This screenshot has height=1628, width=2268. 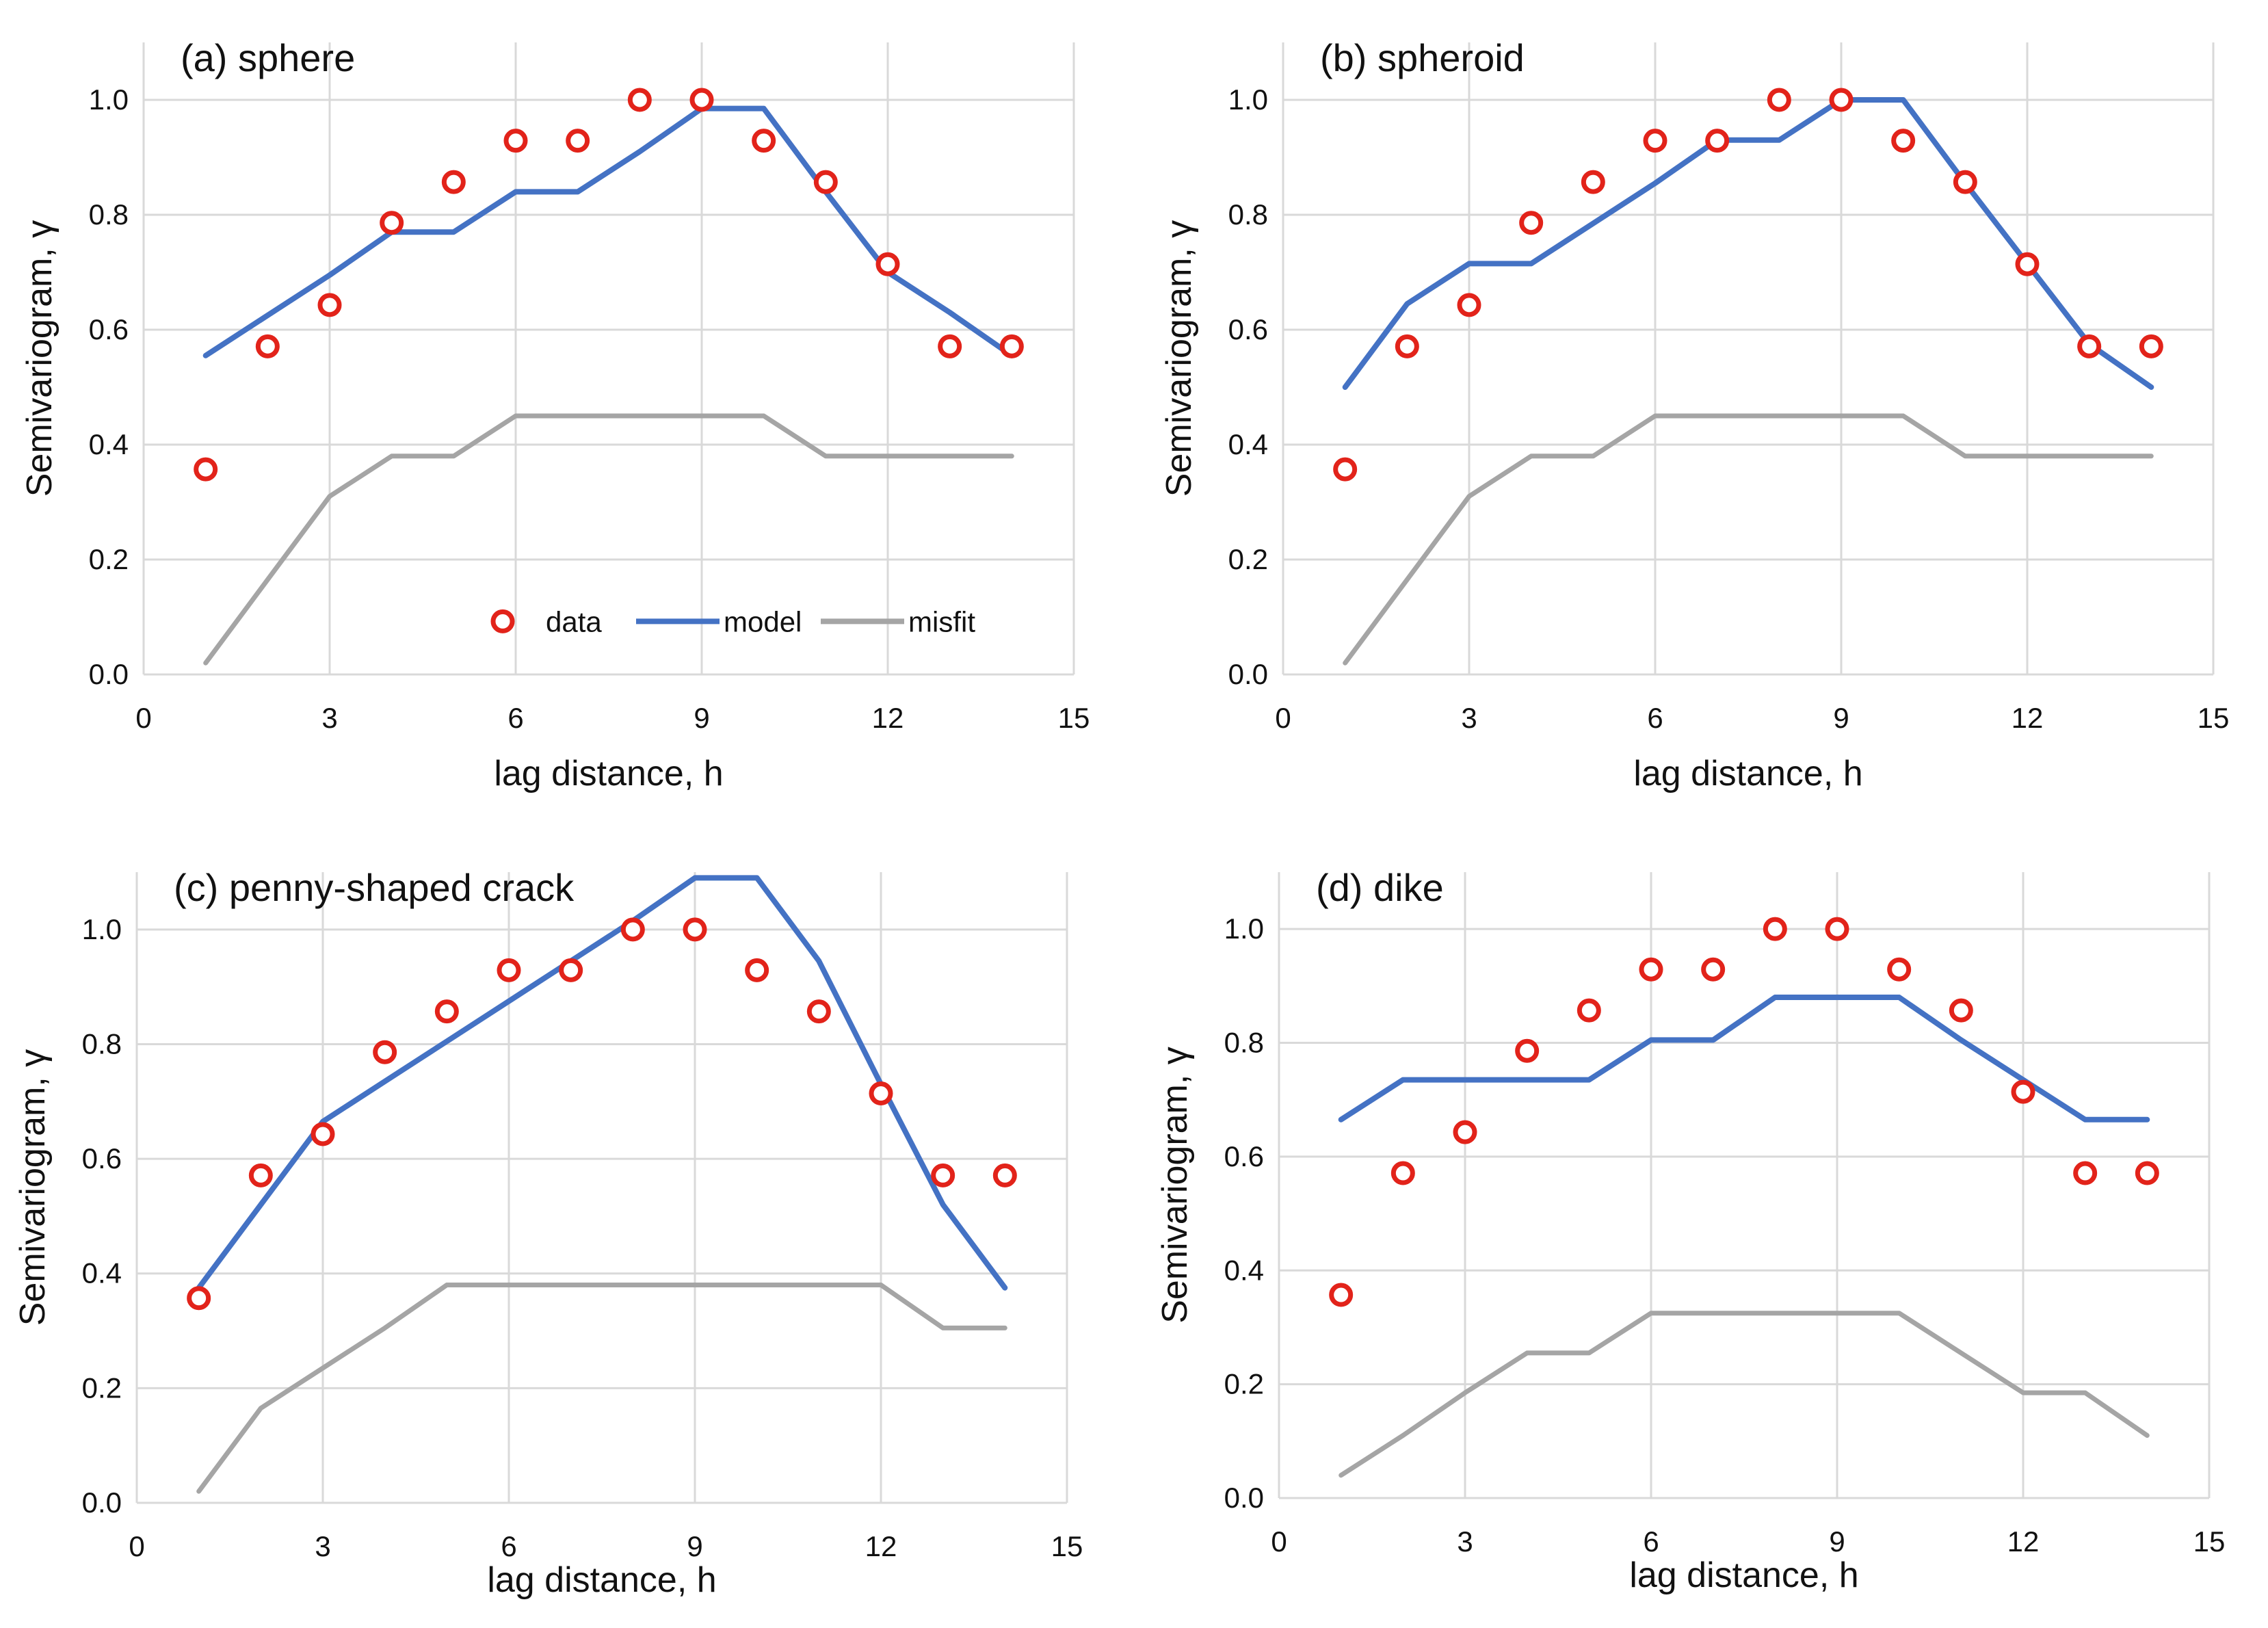 I want to click on panel-title: (d) dike, so click(x=1380, y=887).